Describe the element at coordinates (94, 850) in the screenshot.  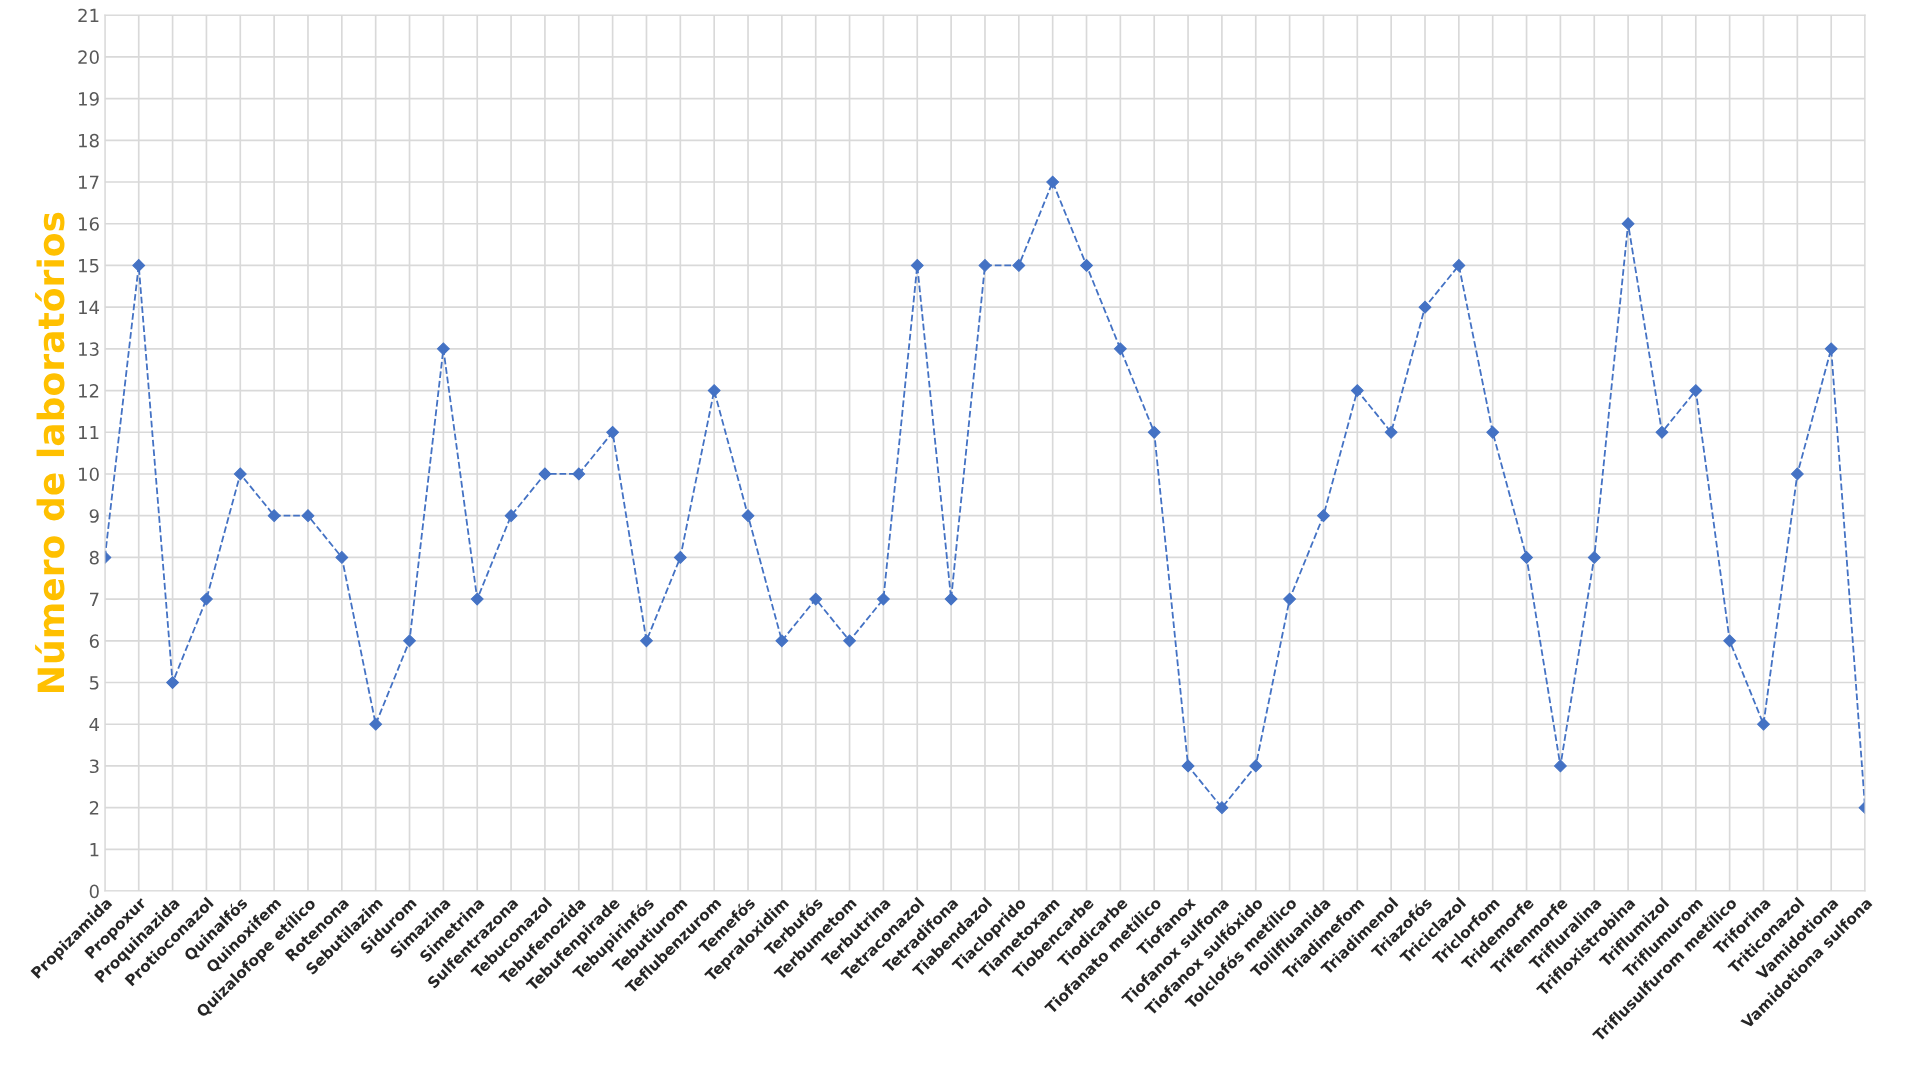
I see `y-tick-label: 1` at that location.